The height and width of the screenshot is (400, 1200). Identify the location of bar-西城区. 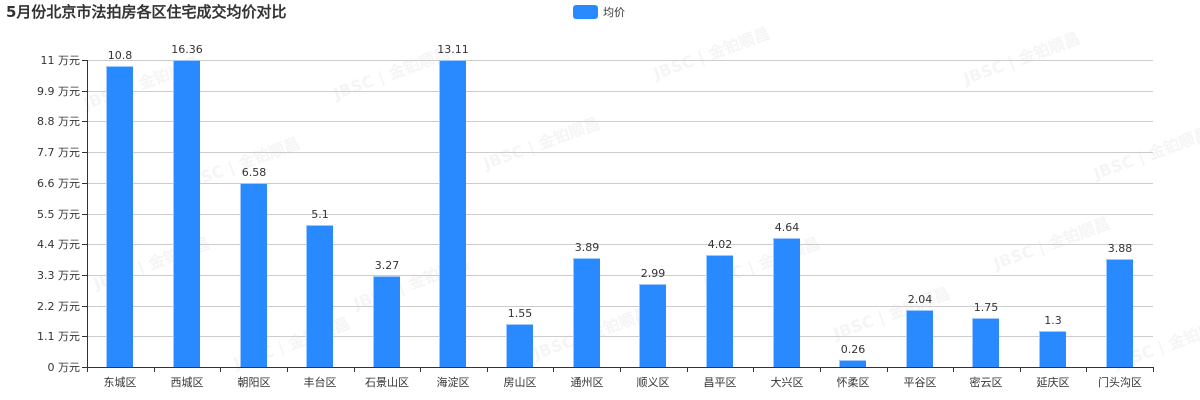
(186, 213).